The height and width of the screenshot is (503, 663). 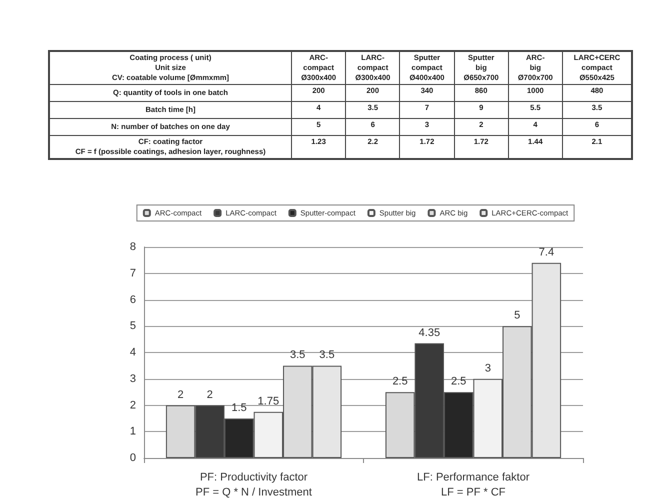 What do you see at coordinates (133, 352) in the screenshot?
I see `y-tick-label: 4` at bounding box center [133, 352].